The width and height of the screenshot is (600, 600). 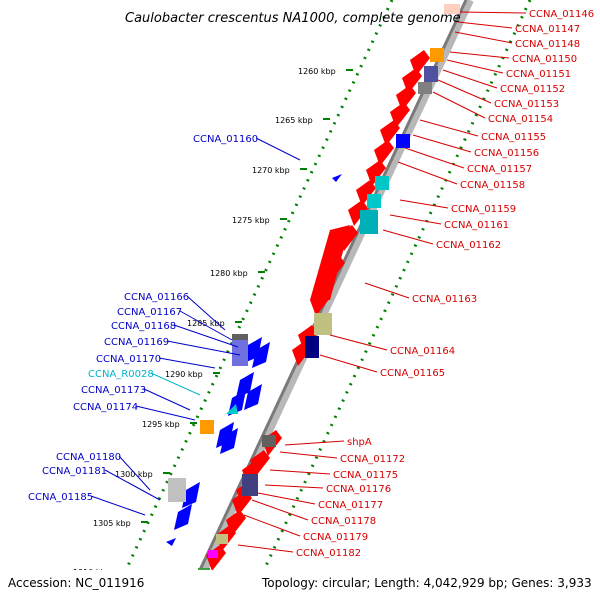 I want to click on tick-label: 1285 kbp, so click(x=206, y=323).